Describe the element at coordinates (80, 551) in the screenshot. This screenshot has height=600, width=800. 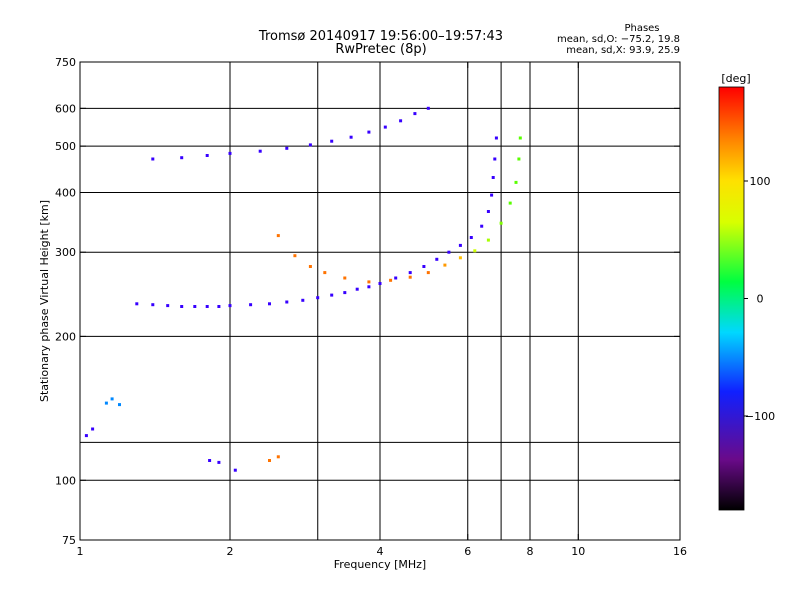
I see `x-tick-label: 1` at that location.